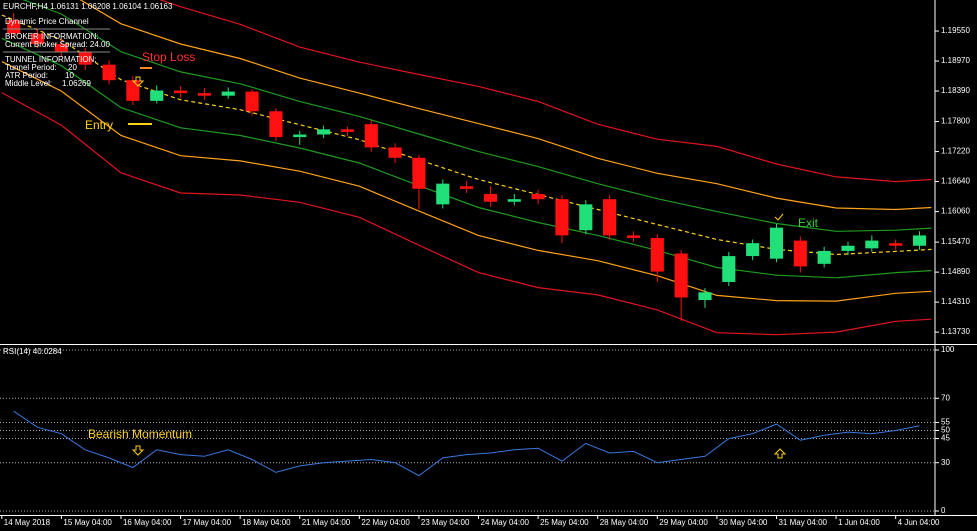  What do you see at coordinates (32, 351) in the screenshot?
I see `rsi-title: RSI(14) 40.0284` at bounding box center [32, 351].